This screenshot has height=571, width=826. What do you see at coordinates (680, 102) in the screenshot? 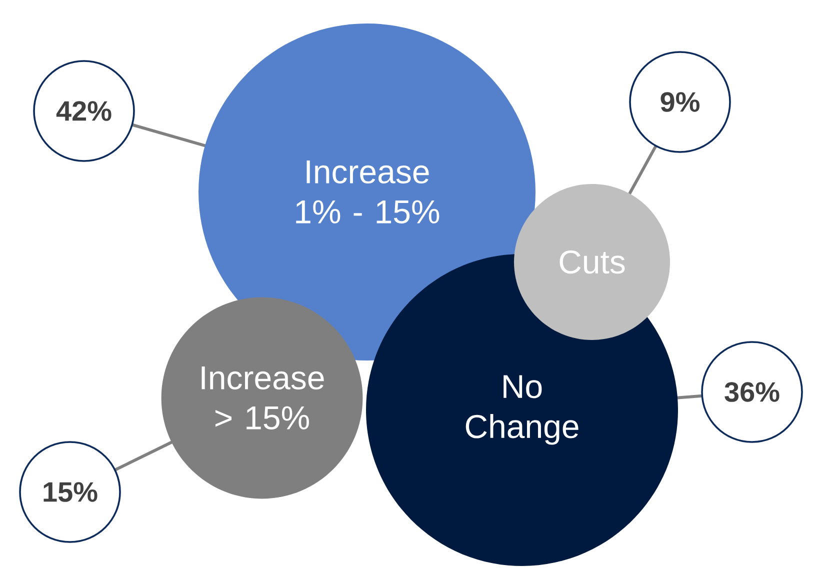
I see `data-label: 9%` at bounding box center [680, 102].